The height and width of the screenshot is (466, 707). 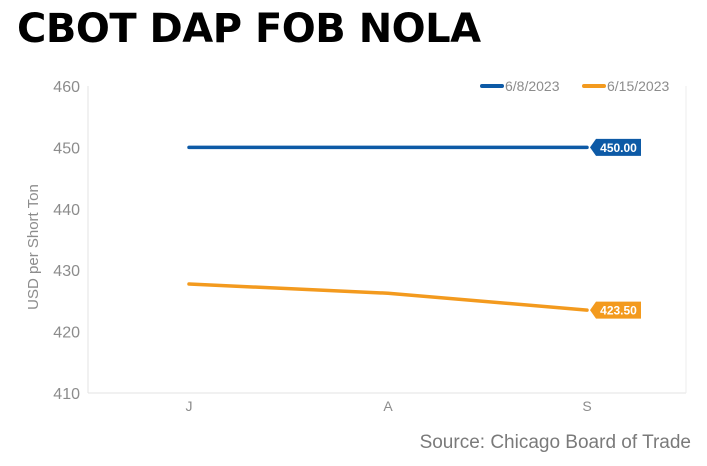 I want to click on source-note: Source: Chicago Board of Trade, so click(x=555, y=442).